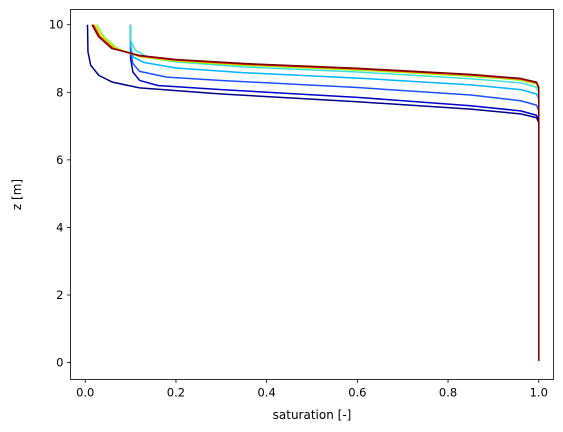 This screenshot has width=563, height=432. Describe the element at coordinates (59, 363) in the screenshot. I see `y-tick-label: 0` at that location.